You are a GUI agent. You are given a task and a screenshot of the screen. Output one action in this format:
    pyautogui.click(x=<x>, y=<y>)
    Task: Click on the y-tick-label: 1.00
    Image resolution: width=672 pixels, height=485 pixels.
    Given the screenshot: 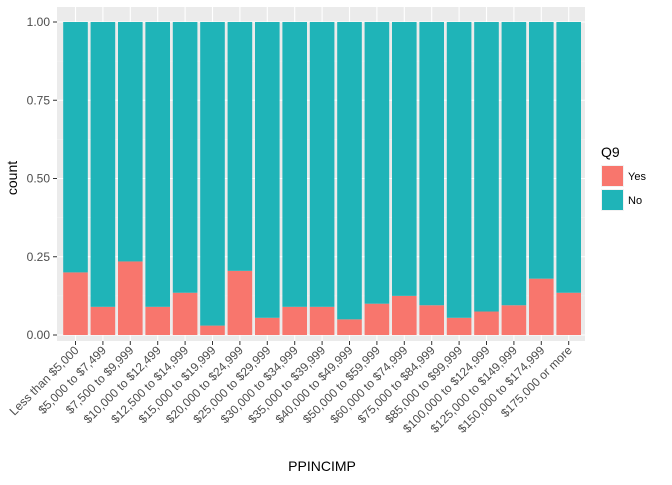 What is the action you would take?
    pyautogui.click(x=39, y=22)
    